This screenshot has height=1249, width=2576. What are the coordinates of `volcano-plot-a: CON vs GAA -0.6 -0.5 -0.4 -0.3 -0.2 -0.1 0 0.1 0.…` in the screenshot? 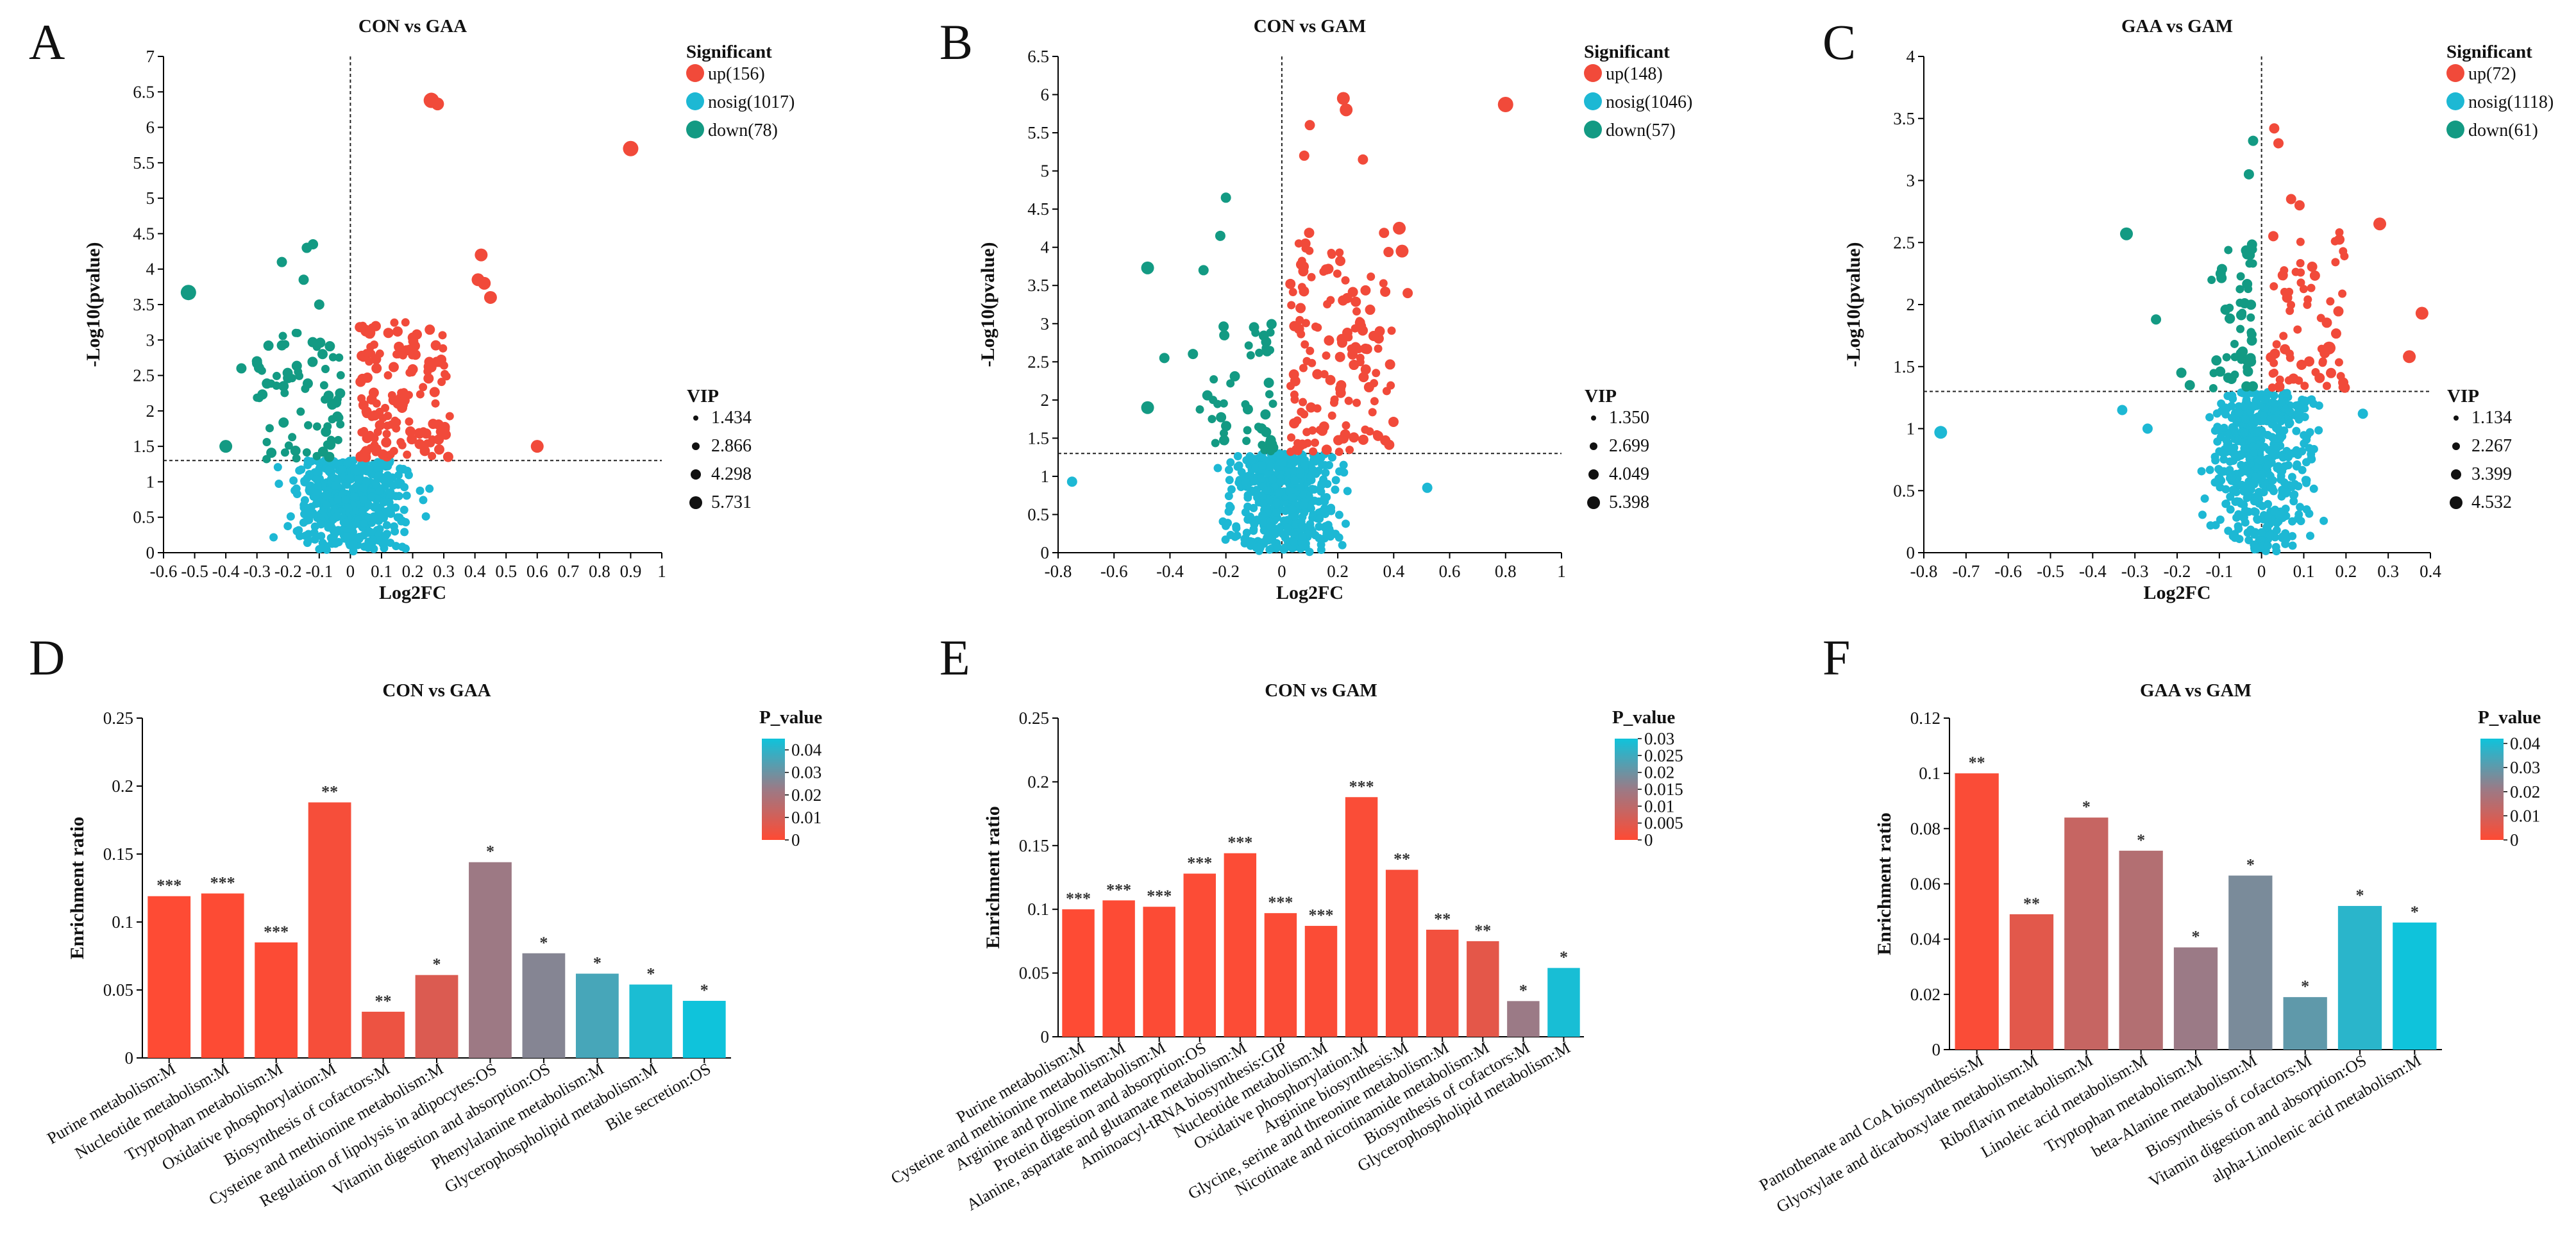 It's located at (439, 309).